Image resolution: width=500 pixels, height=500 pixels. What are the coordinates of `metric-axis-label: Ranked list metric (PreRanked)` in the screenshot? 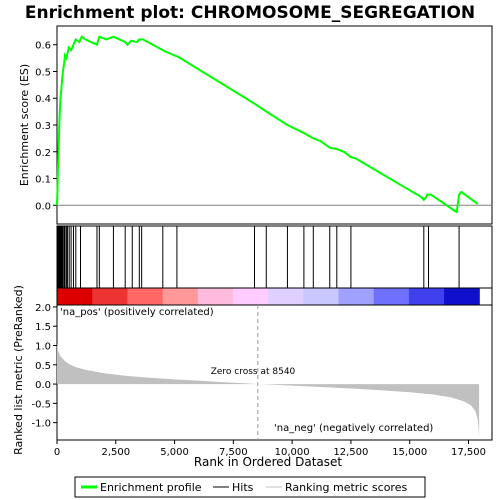 It's located at (18, 370).